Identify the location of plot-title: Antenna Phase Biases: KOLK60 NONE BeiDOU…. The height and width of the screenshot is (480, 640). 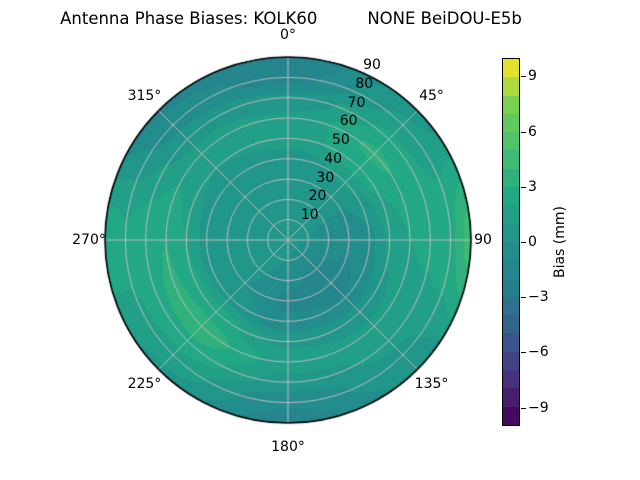
(291, 18).